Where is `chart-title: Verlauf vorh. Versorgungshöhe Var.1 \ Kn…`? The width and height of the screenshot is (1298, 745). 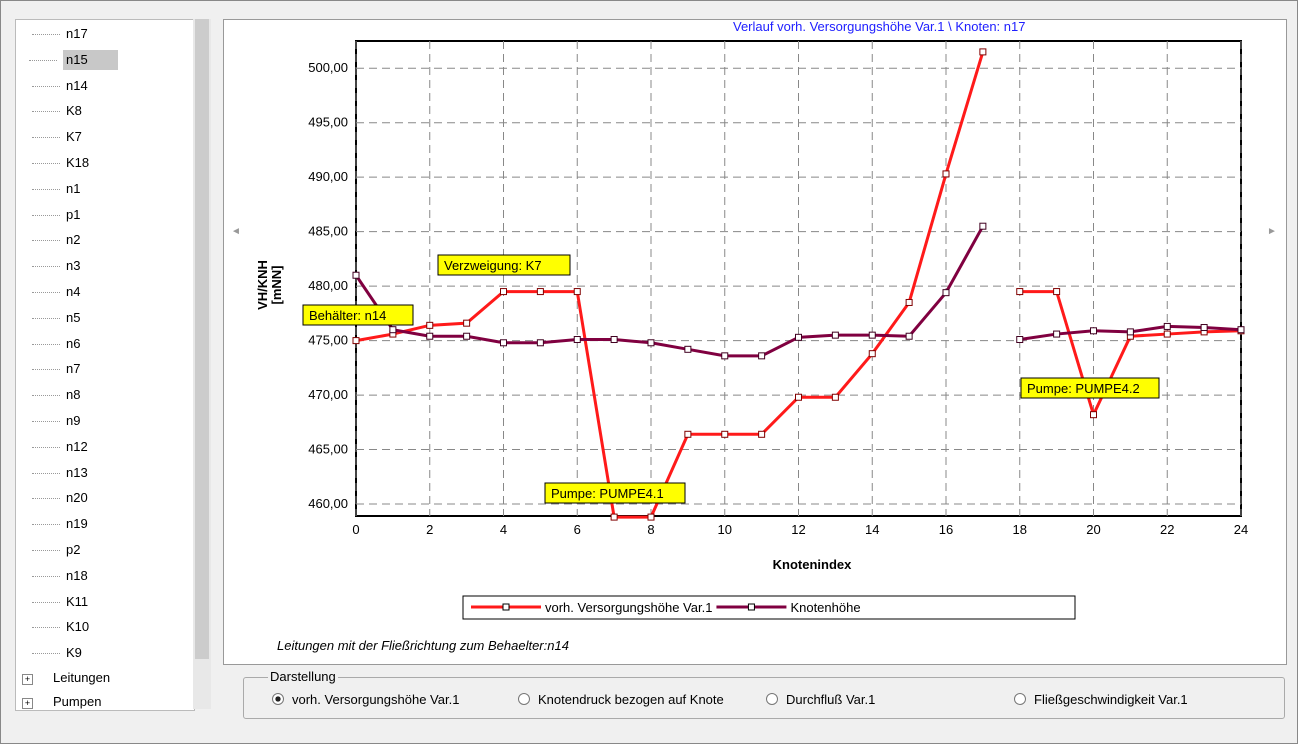 chart-title: Verlauf vorh. Versorgungshöhe Var.1 \ Kn… is located at coordinates (879, 26).